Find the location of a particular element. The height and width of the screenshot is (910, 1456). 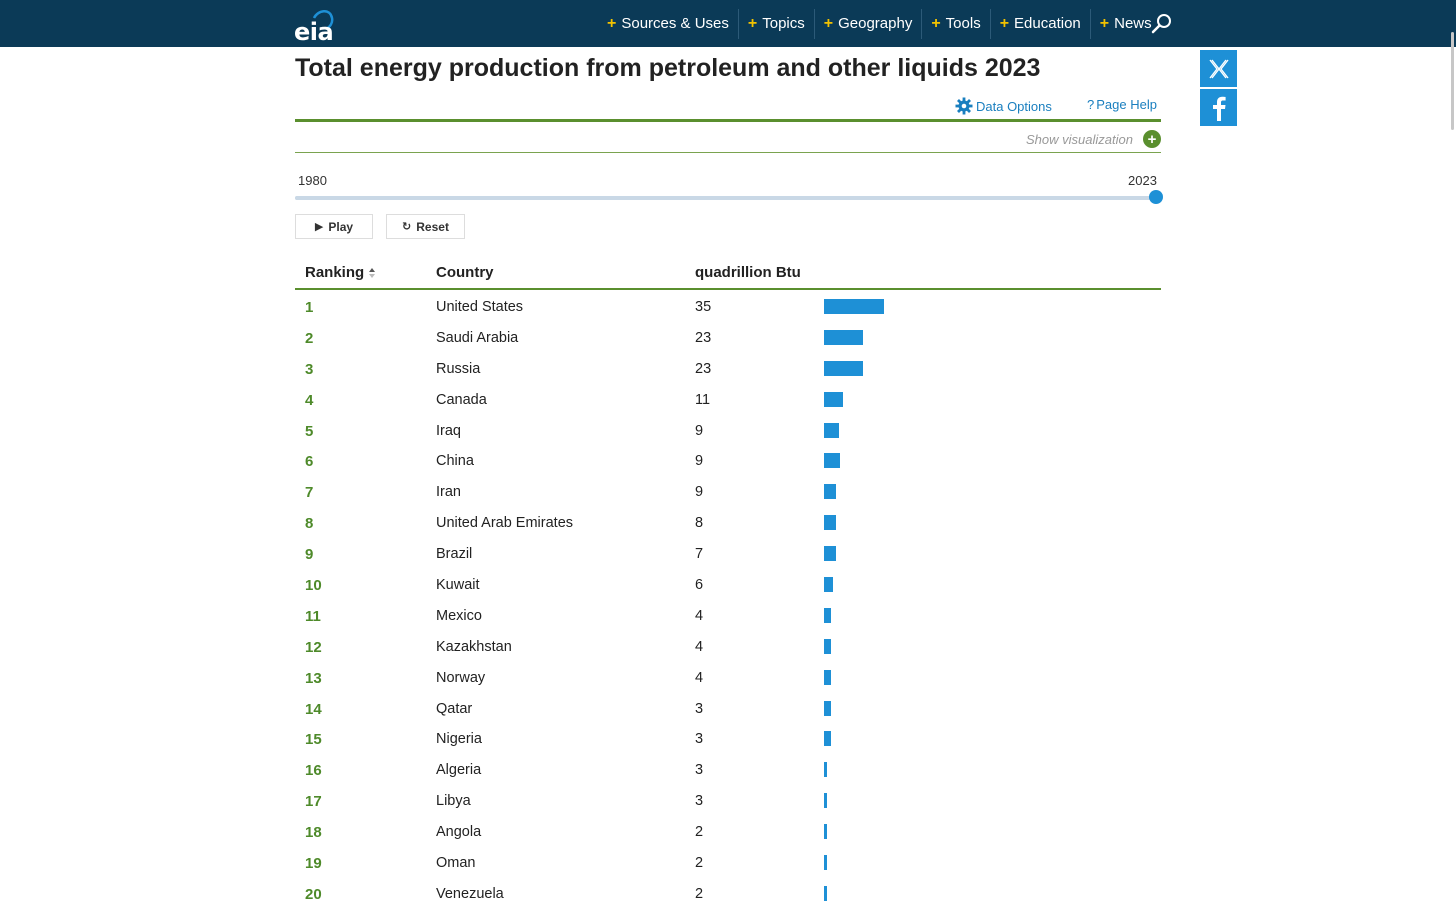

nav-sources-uses: + Sources & Uses is located at coordinates (668, 23).